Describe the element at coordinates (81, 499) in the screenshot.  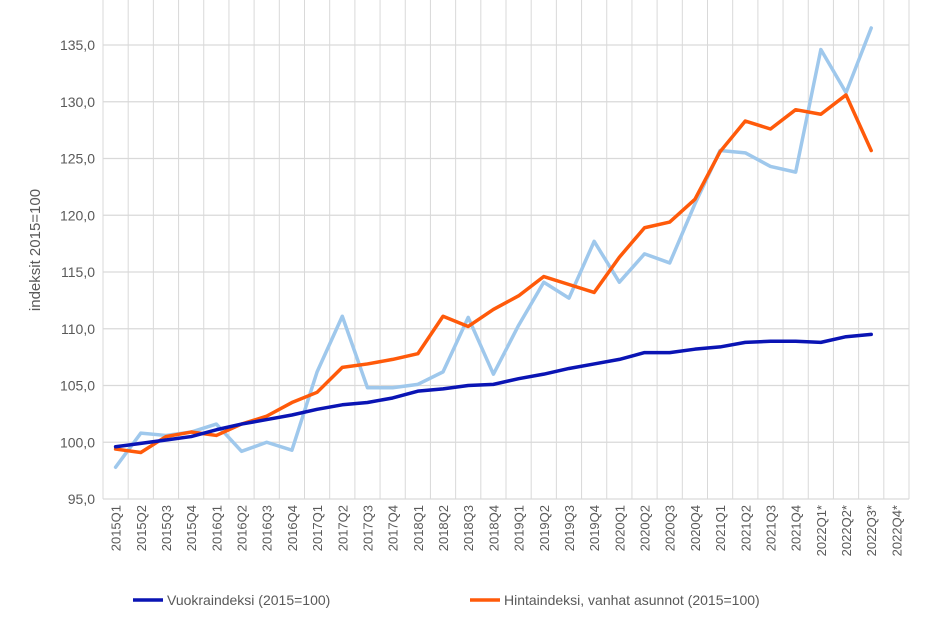
I see `y-tick-label: 95,0` at that location.